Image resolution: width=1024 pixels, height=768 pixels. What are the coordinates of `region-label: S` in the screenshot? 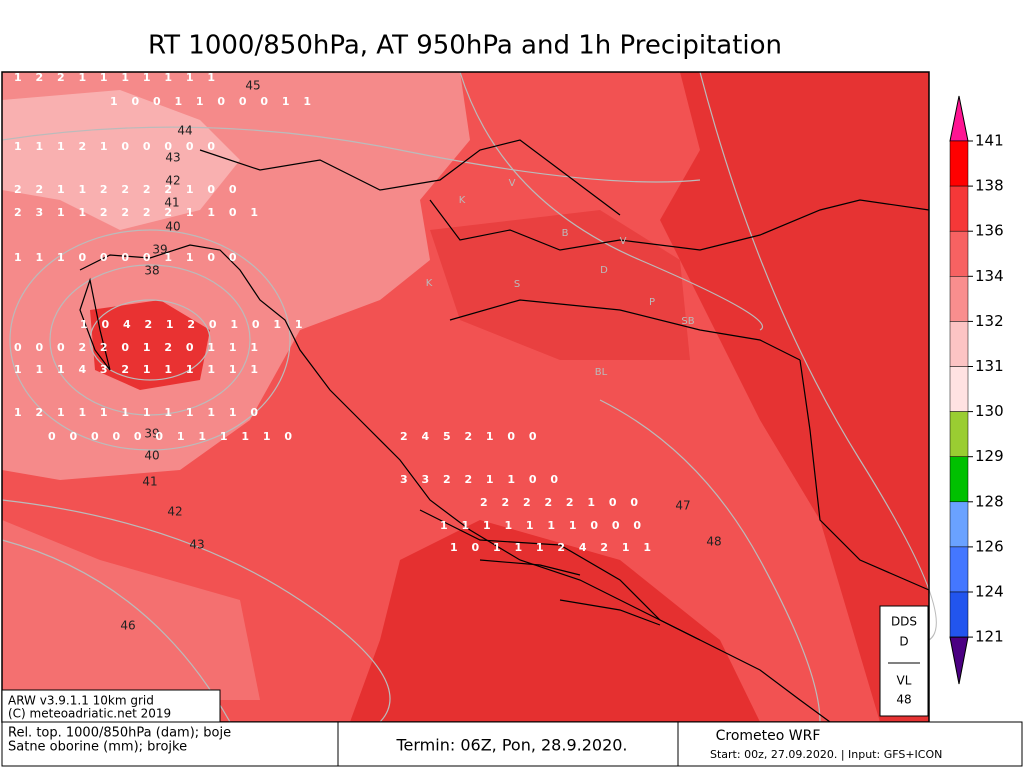 It's located at (517, 284).